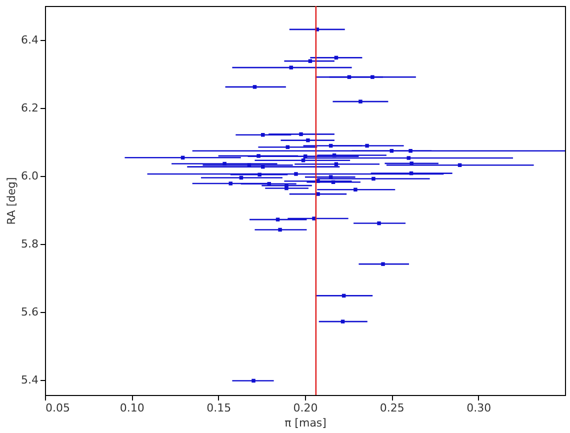 The image size is (570, 433). What do you see at coordinates (29, 40) in the screenshot?
I see `y-tick-label: 6.4` at bounding box center [29, 40].